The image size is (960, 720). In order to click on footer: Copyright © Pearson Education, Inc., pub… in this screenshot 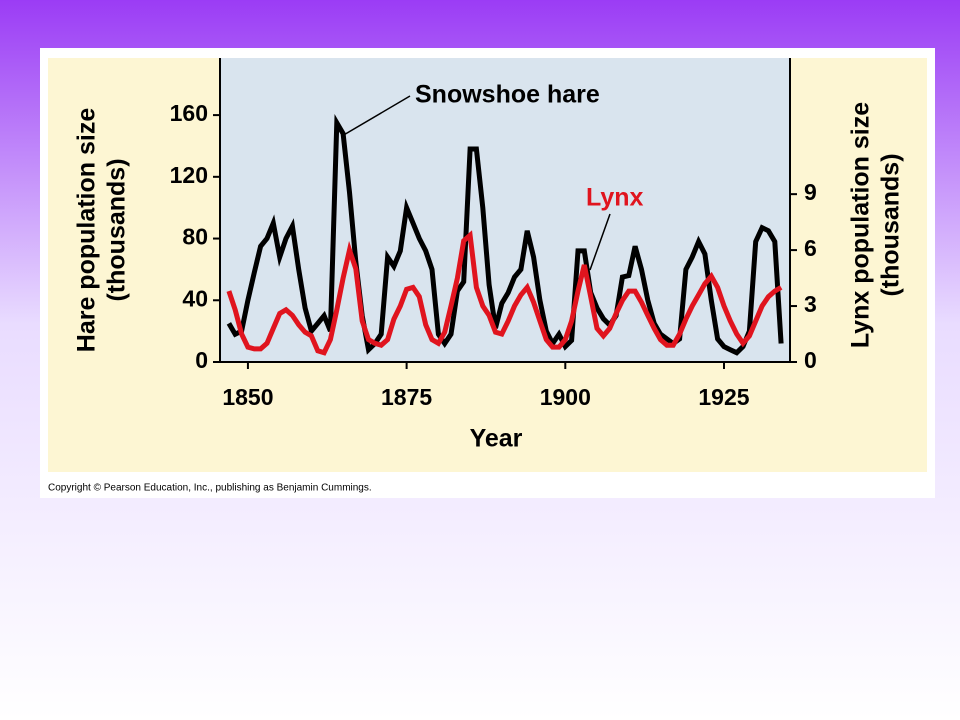, I will do `click(210, 488)`.